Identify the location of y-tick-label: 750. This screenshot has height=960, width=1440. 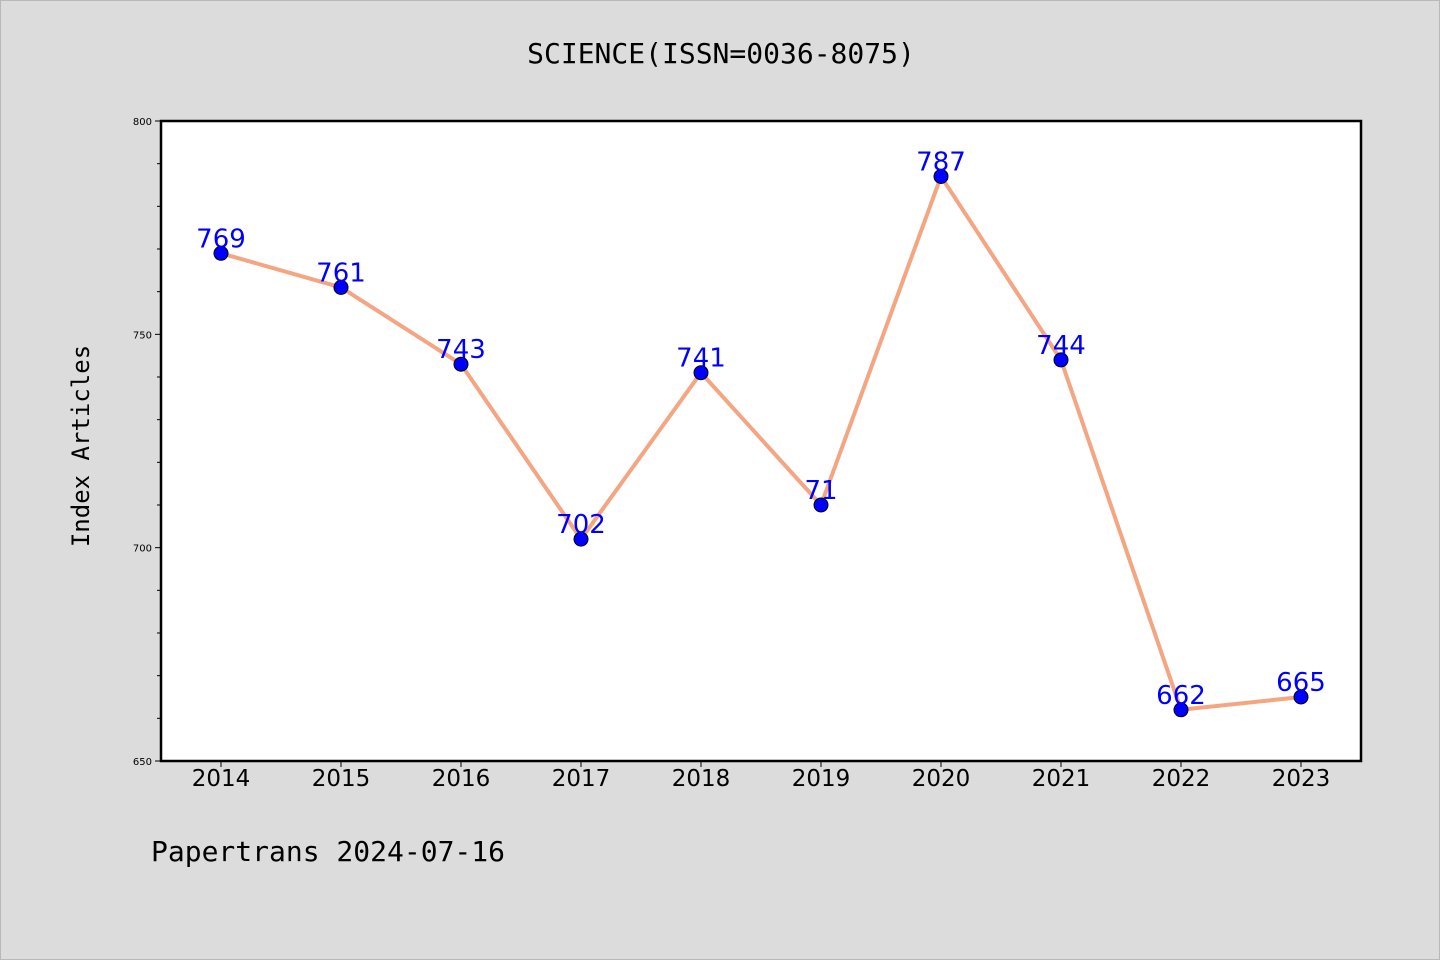
(142, 335).